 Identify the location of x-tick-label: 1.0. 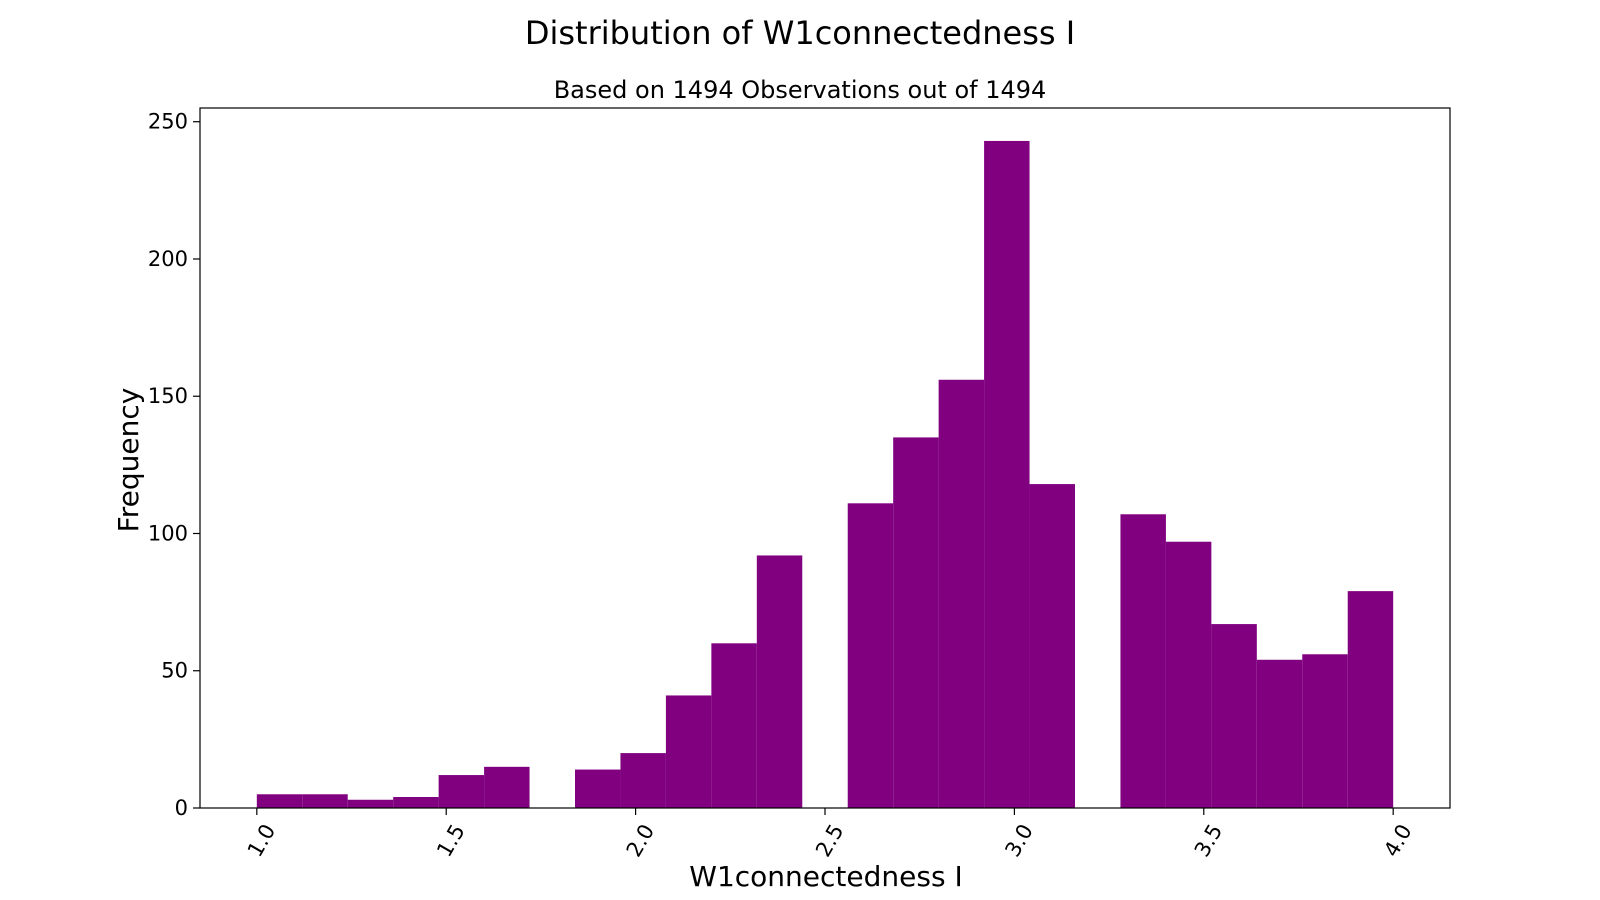
(261, 840).